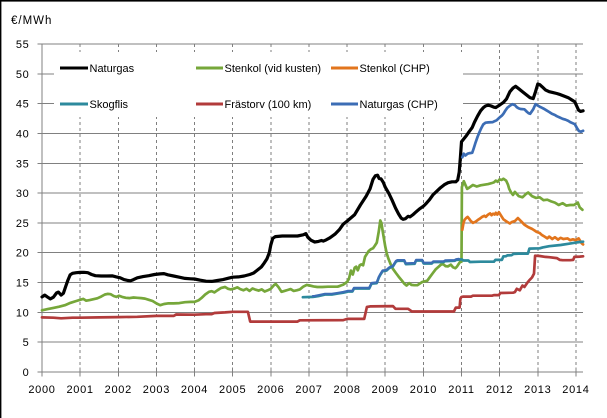  Describe the element at coordinates (308, 390) in the screenshot. I see `svg-text: 2007` at that location.